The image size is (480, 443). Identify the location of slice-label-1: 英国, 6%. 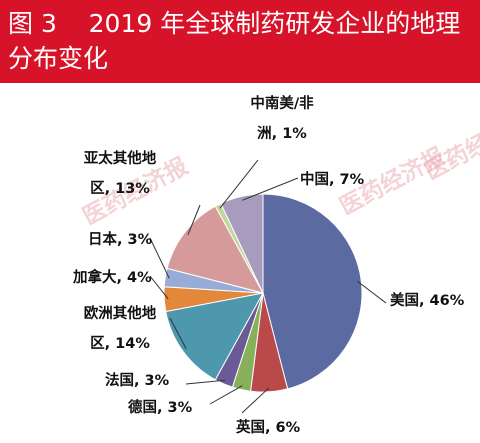
(268, 427).